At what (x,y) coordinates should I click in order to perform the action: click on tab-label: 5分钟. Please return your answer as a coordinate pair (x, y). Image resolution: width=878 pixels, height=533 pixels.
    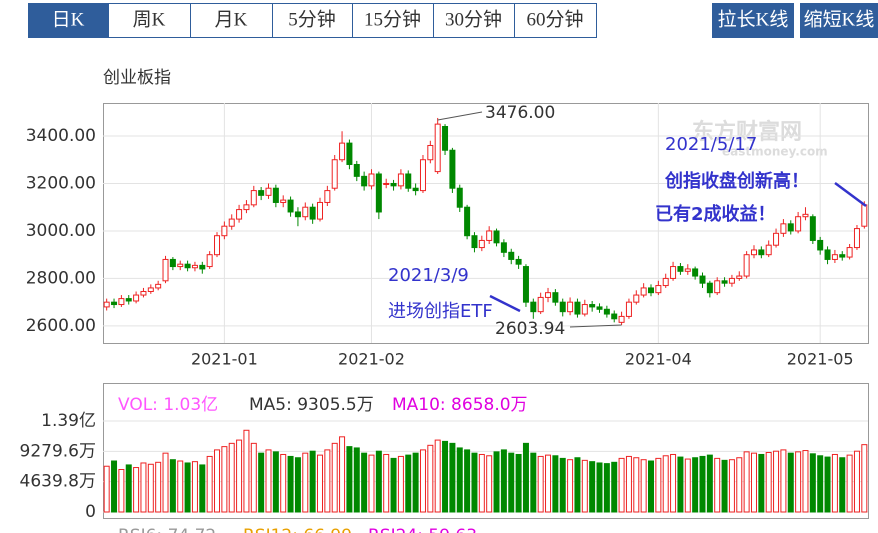
    Looking at the image, I should click on (312, 19).